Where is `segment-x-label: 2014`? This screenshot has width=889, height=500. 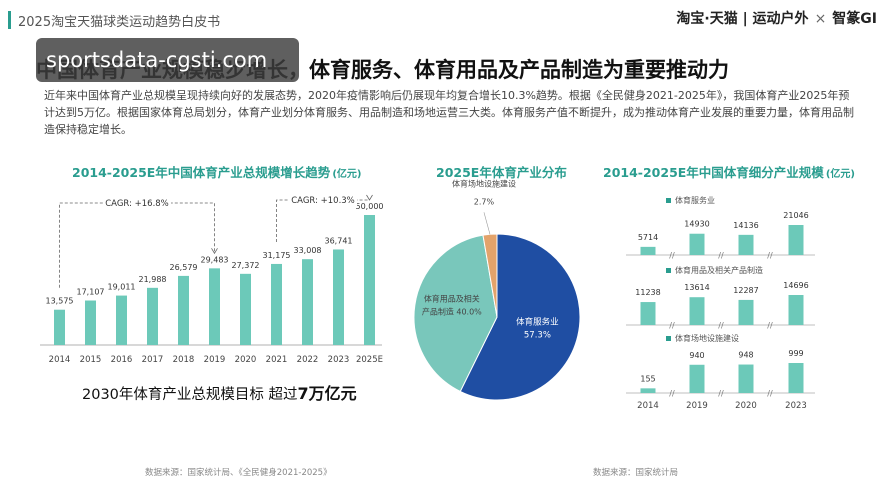 segment-x-label: 2014 is located at coordinates (648, 406).